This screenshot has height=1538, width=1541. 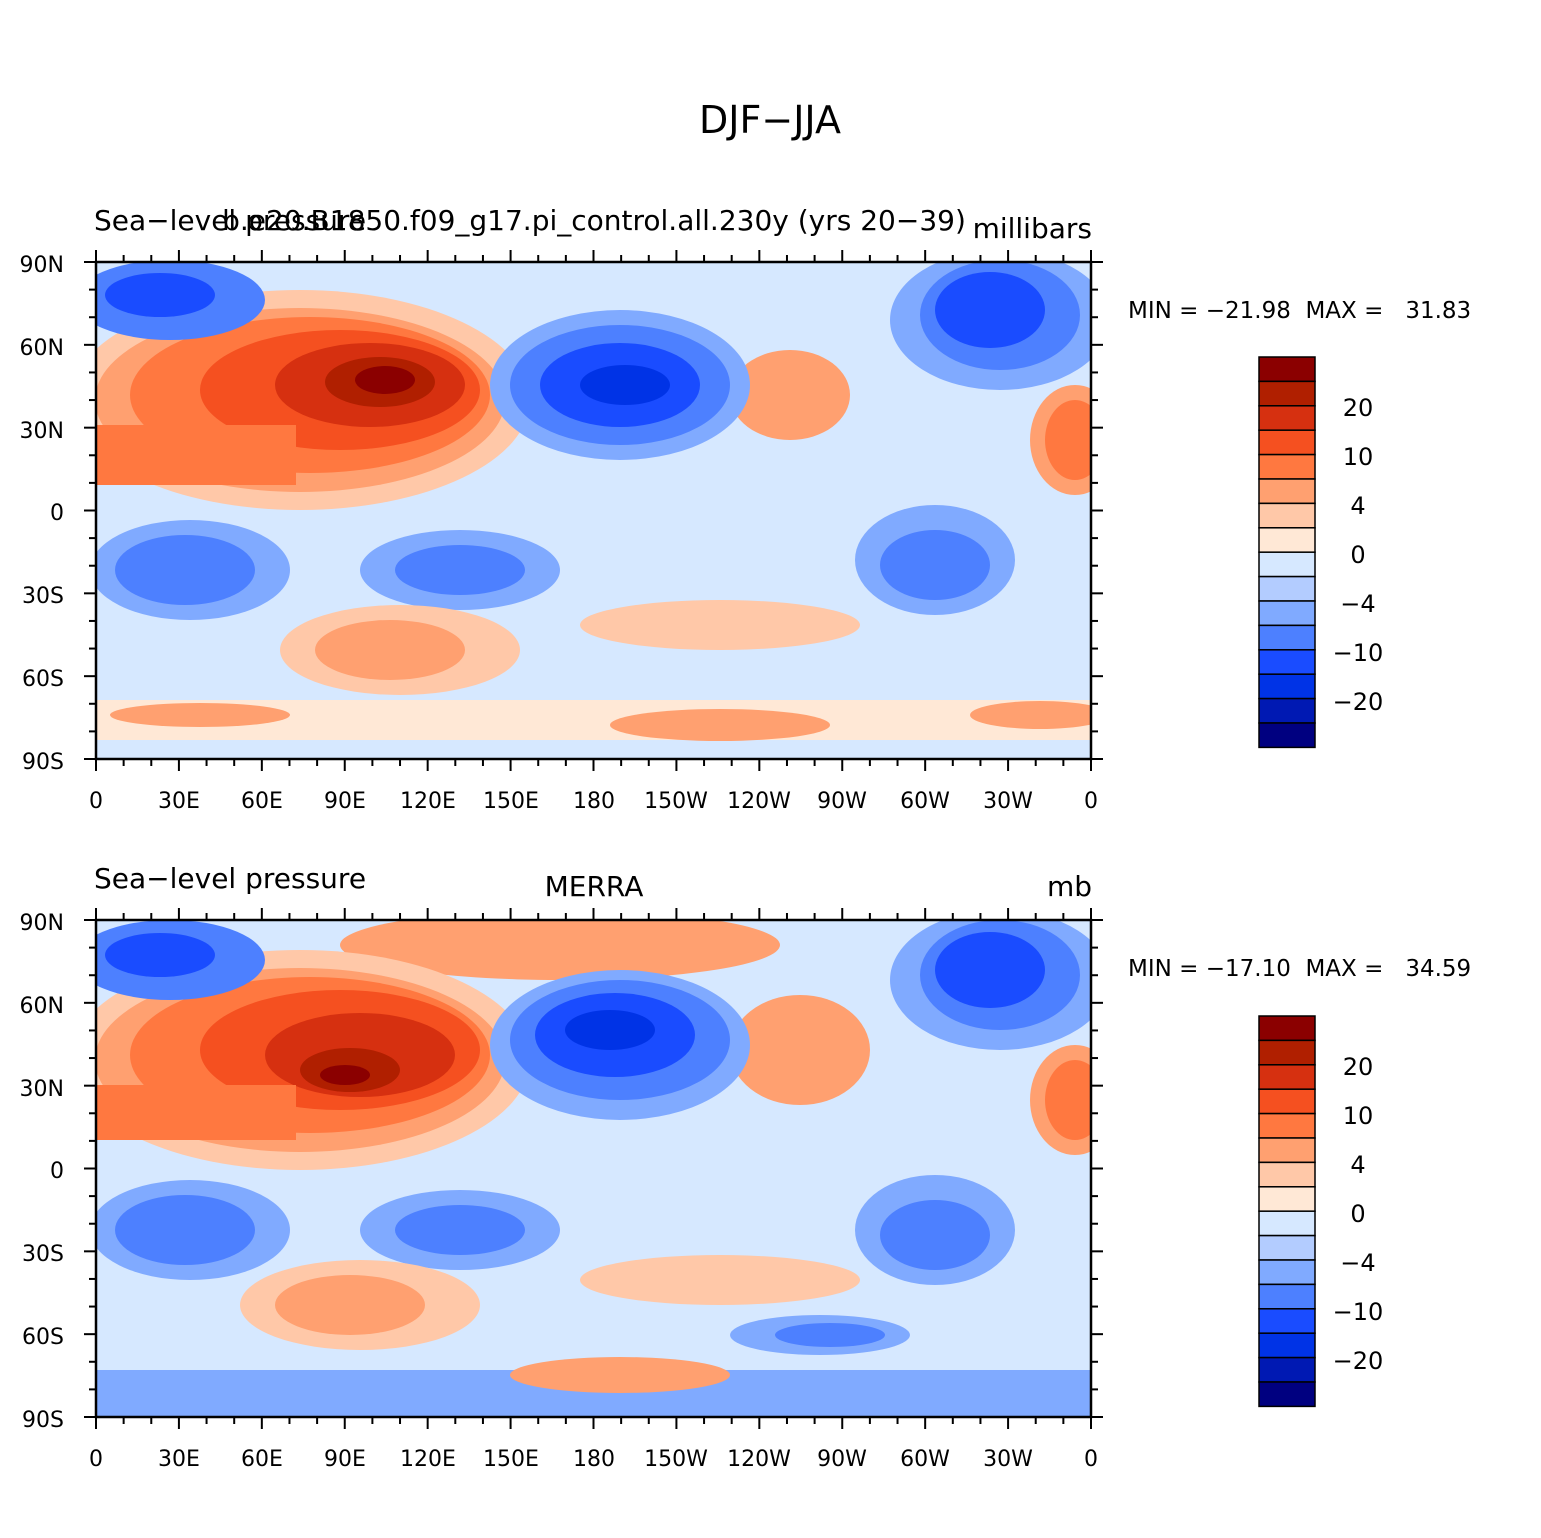 What do you see at coordinates (1299, 311) in the screenshot?
I see `min-max-stats: MIN = −21.98 MAX = 31.83` at bounding box center [1299, 311].